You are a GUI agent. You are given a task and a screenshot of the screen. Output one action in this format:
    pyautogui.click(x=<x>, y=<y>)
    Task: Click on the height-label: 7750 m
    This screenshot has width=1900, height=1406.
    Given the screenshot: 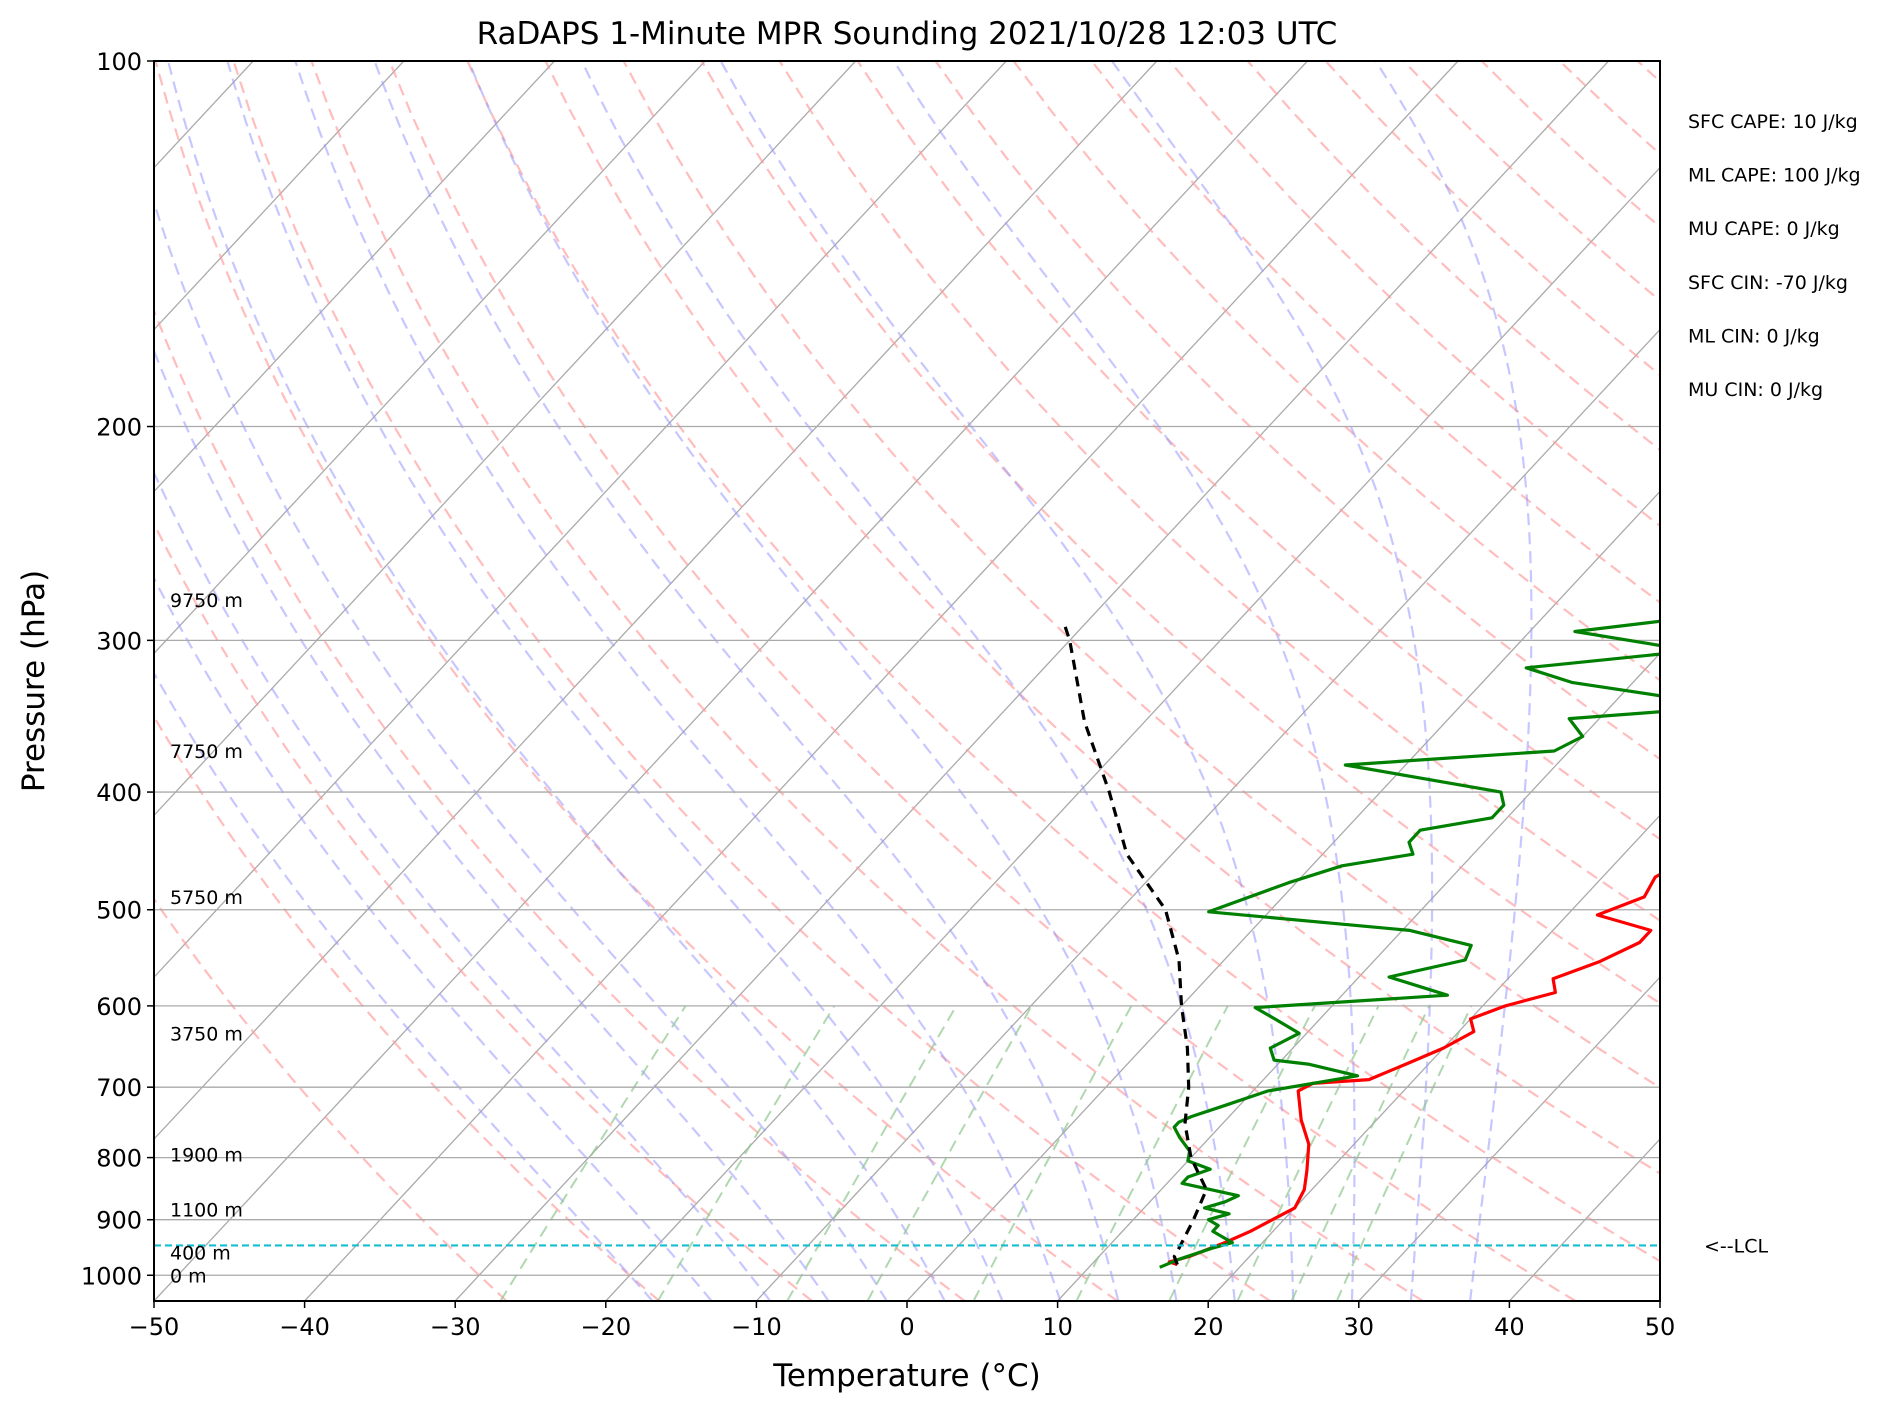 What is the action you would take?
    pyautogui.click(x=206, y=752)
    